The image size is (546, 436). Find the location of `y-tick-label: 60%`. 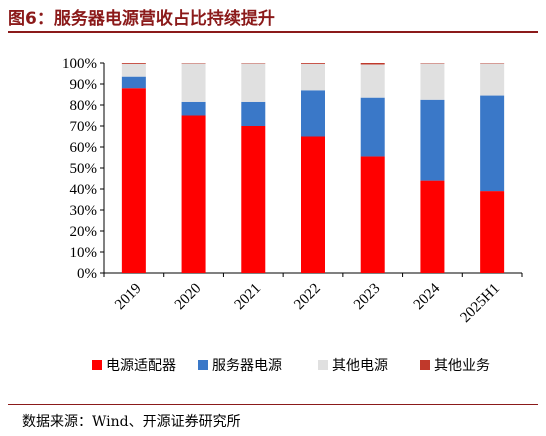

y-tick-label: 60% is located at coordinates (84, 148).